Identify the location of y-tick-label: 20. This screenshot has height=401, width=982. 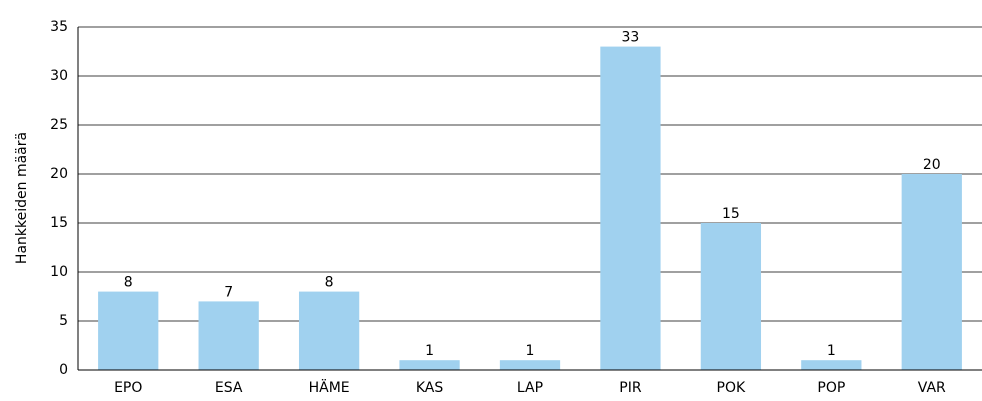
(59, 174).